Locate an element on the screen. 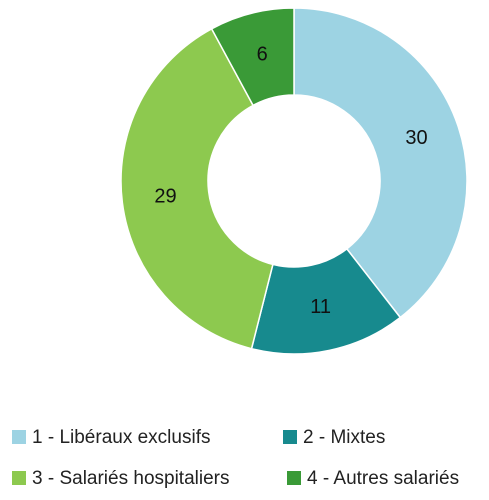 This screenshot has height=500, width=489. data-label: 6 is located at coordinates (262, 55).